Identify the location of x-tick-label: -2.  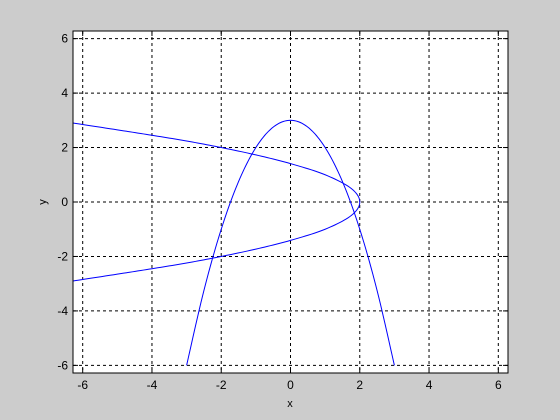
(221, 385).